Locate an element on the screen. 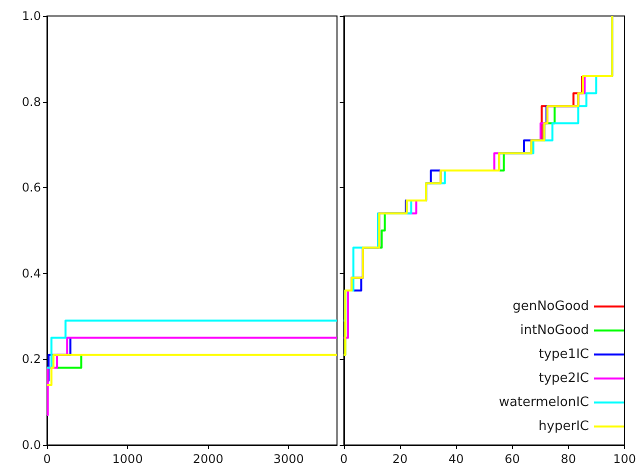 The height and width of the screenshot is (474, 639). legend-label: genNoGood is located at coordinates (550, 306).